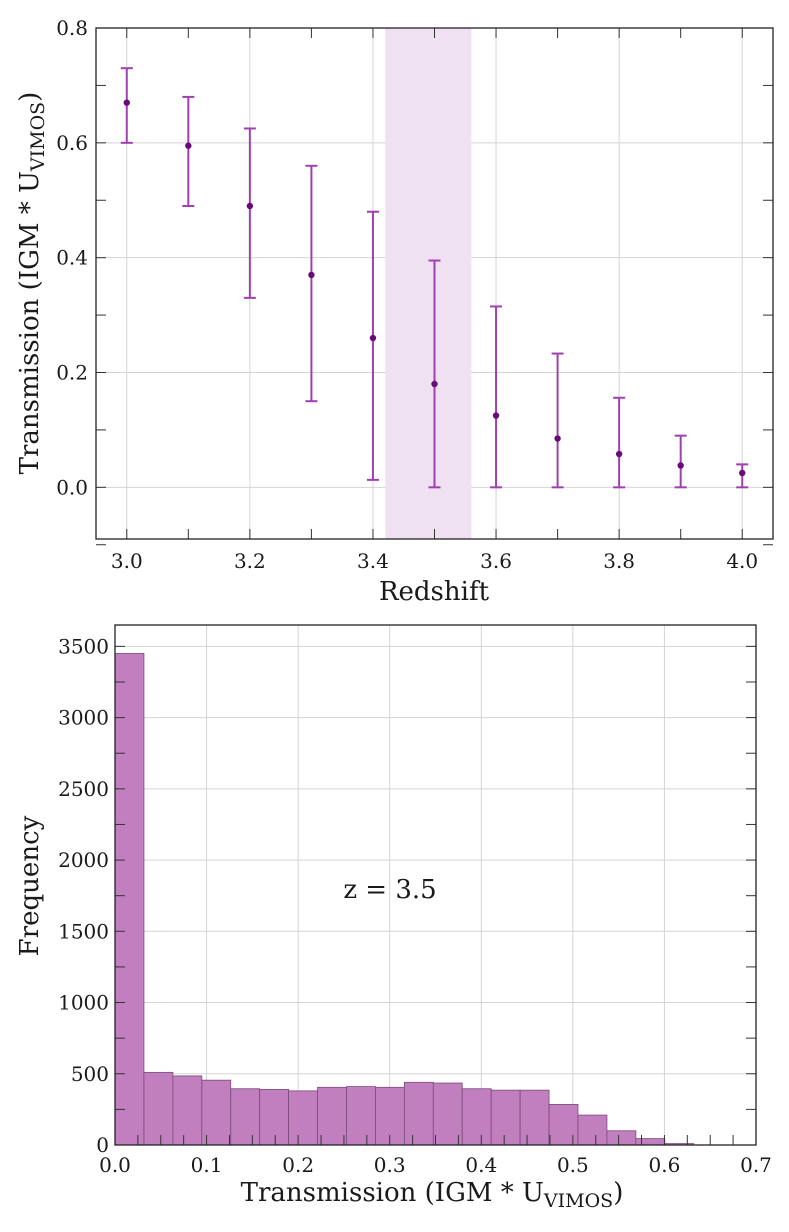 The width and height of the screenshot is (789, 1232). I want to click on x-axis-label-close: ), so click(618, 1193).